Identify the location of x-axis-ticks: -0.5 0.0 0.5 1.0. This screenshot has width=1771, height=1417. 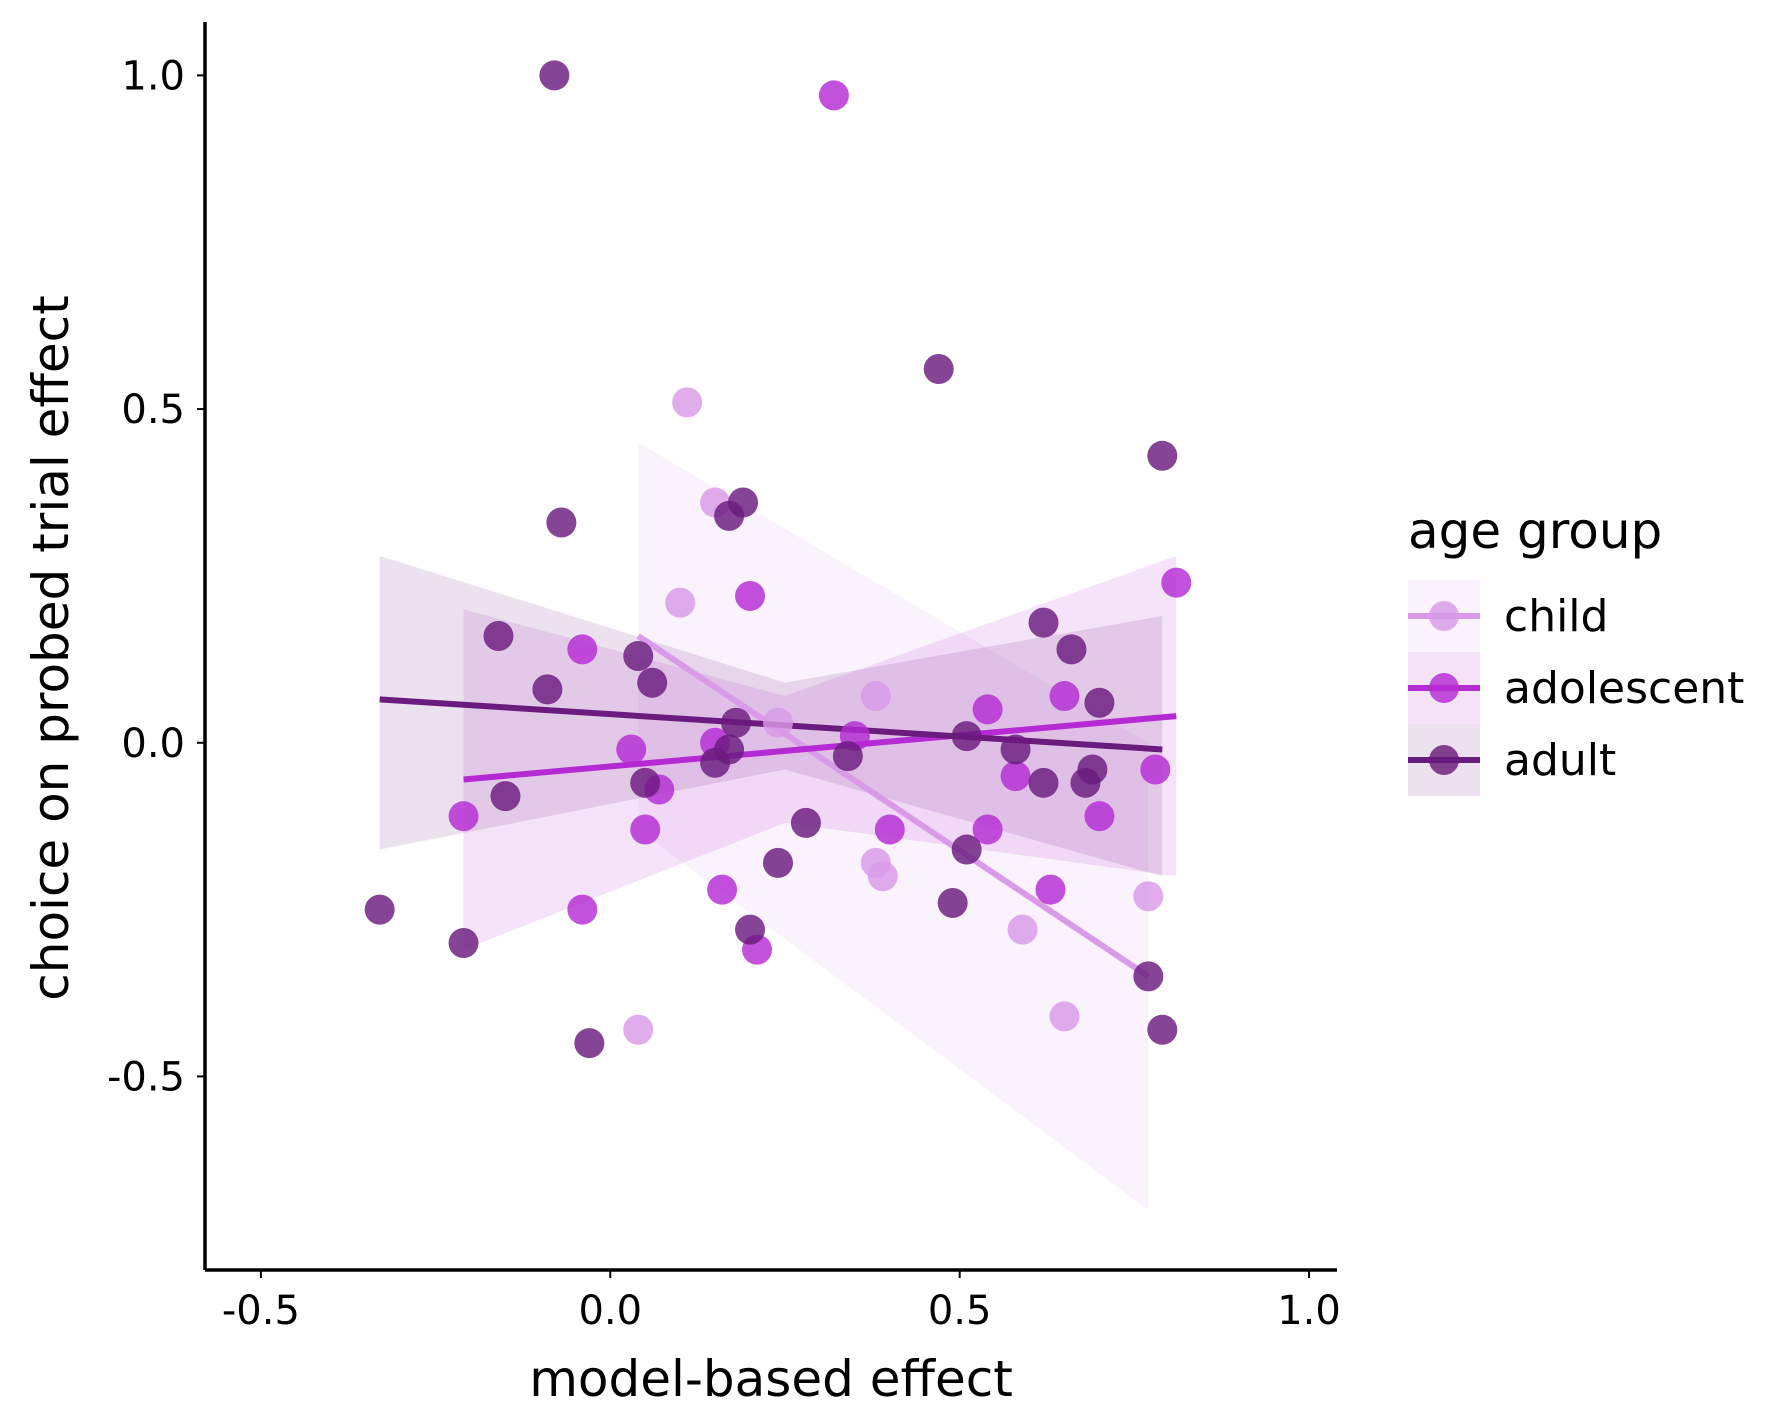
(781, 1302).